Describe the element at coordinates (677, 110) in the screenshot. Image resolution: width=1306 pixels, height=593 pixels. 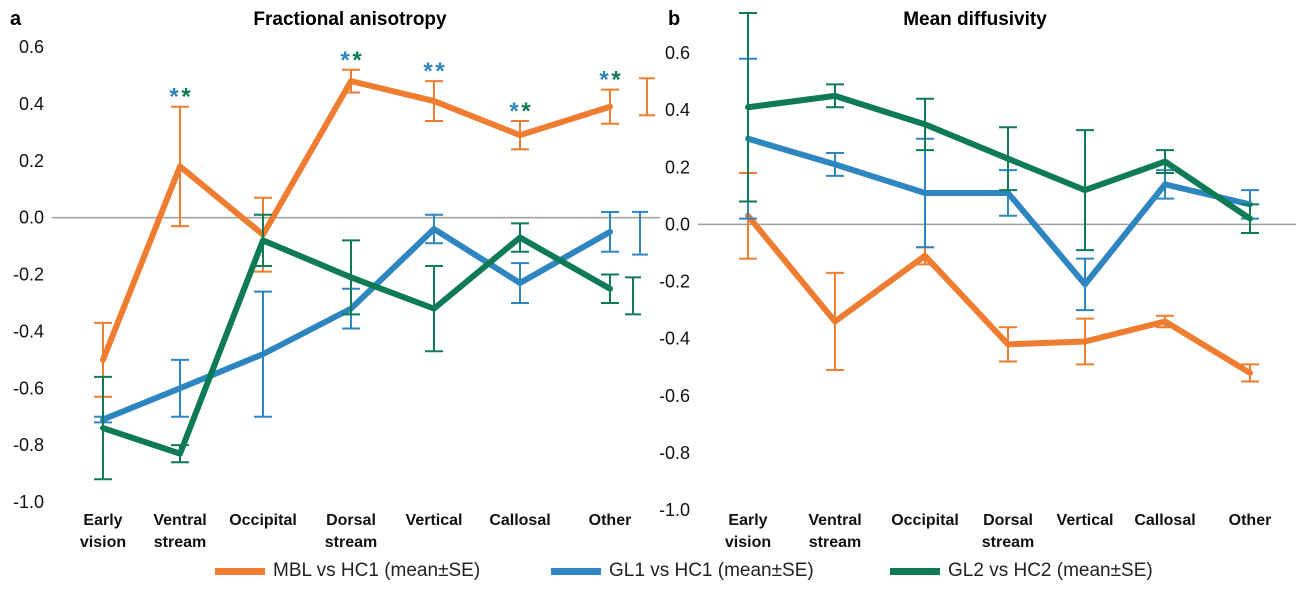
I see `panel-b-y-tick-label: 0.4` at that location.